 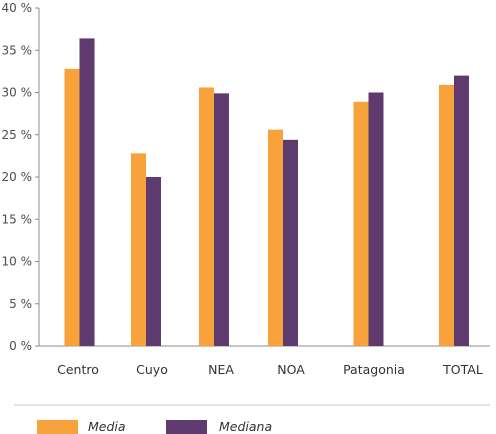 What do you see at coordinates (361, 223) in the screenshot?
I see `bar-media-patagonia` at bounding box center [361, 223].